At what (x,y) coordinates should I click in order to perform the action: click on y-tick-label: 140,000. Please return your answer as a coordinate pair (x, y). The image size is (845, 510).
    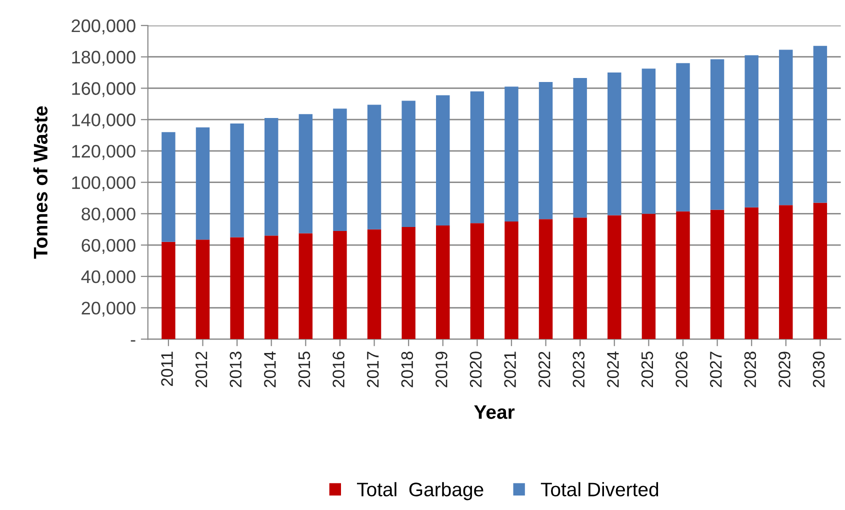
    Looking at the image, I should click on (104, 121).